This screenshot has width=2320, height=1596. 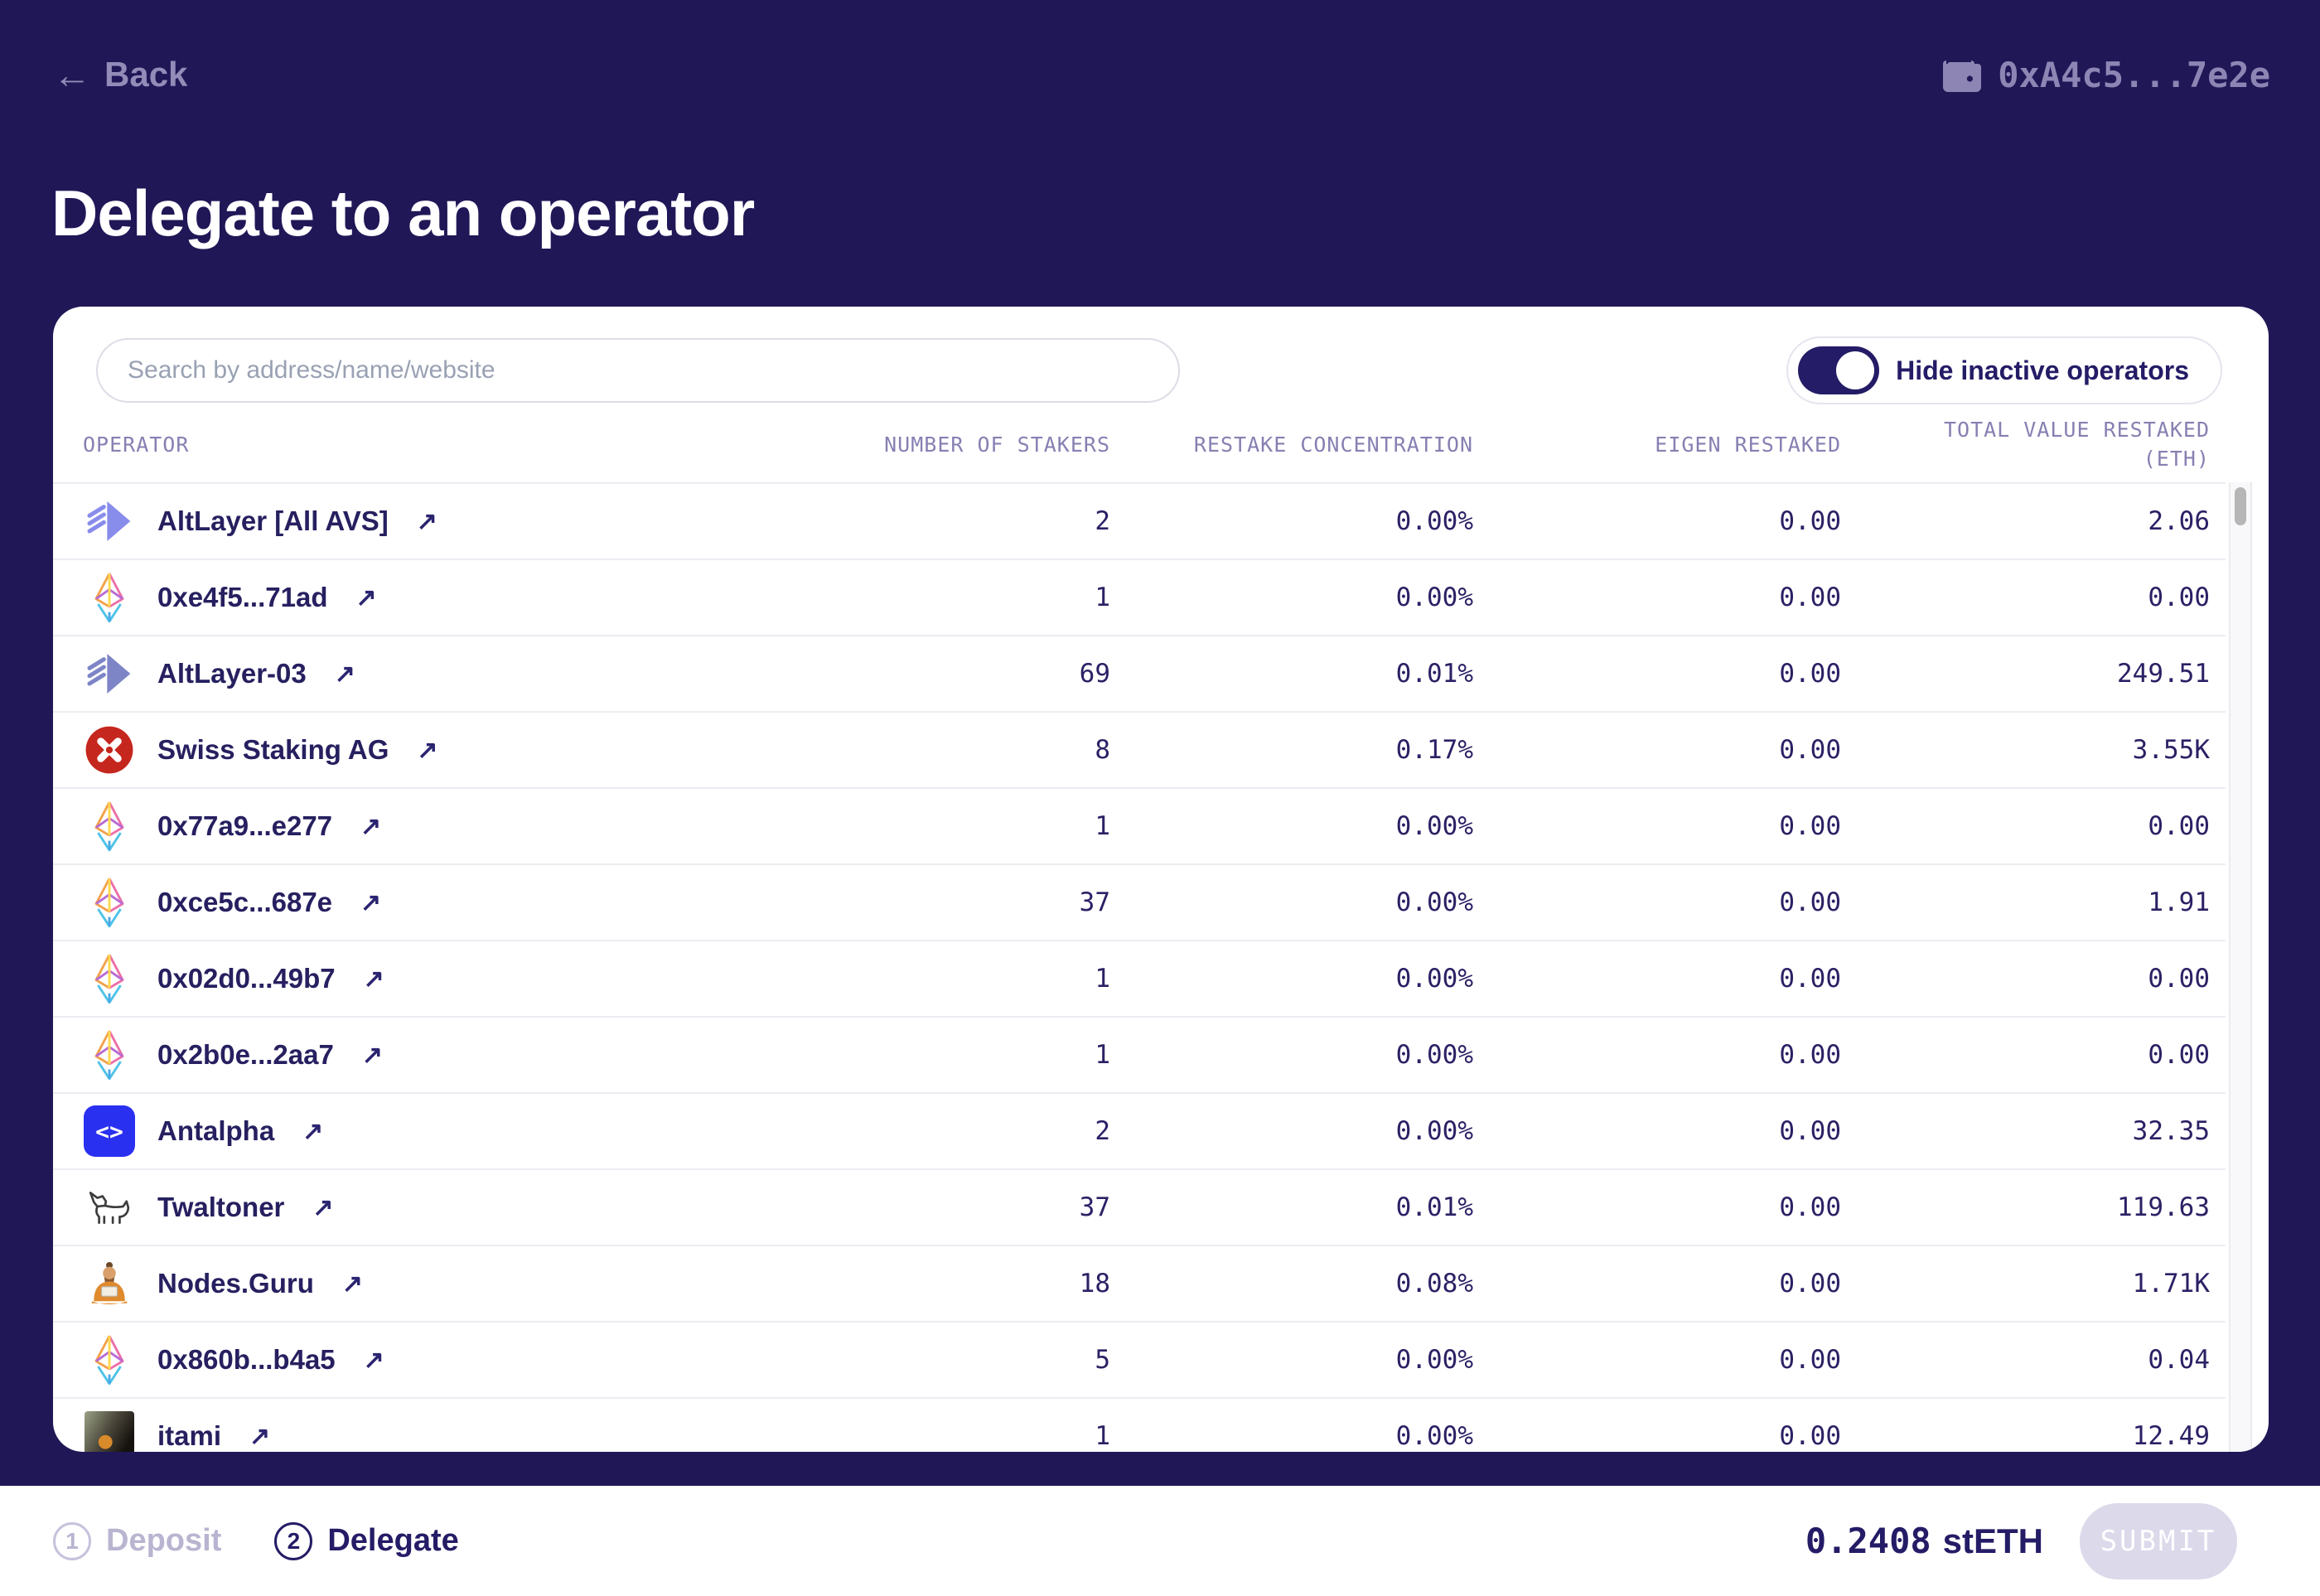 I want to click on toggle-label: Hide inactive operators, so click(x=2042, y=370).